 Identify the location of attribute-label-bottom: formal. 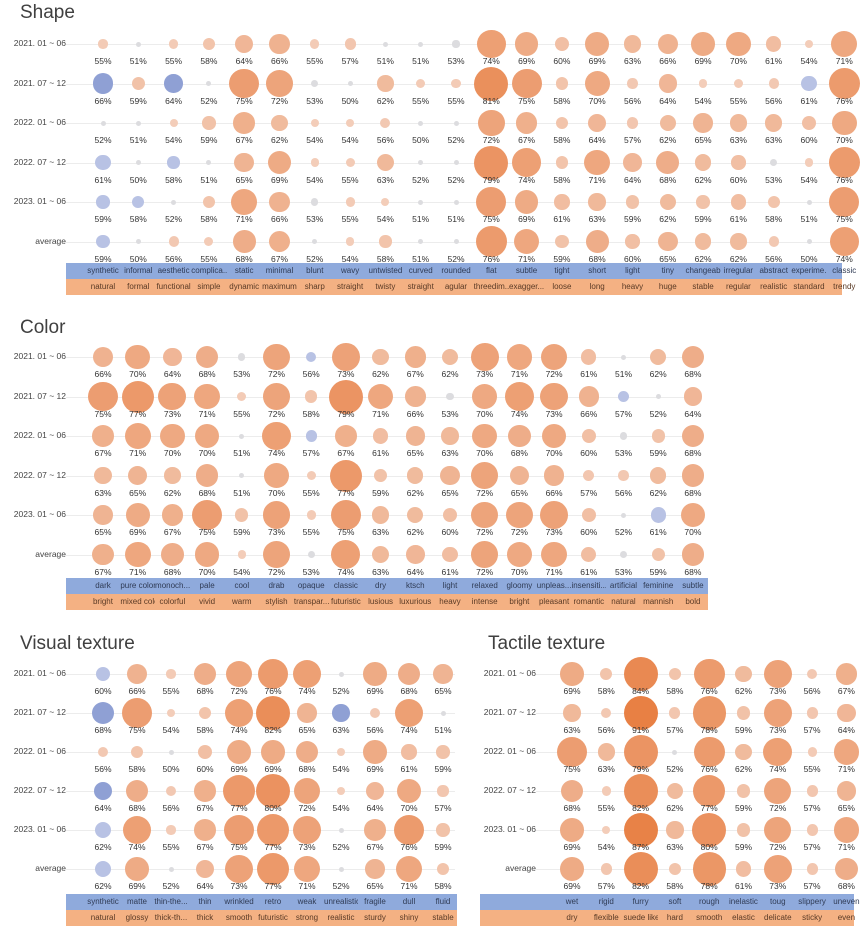
(138, 286).